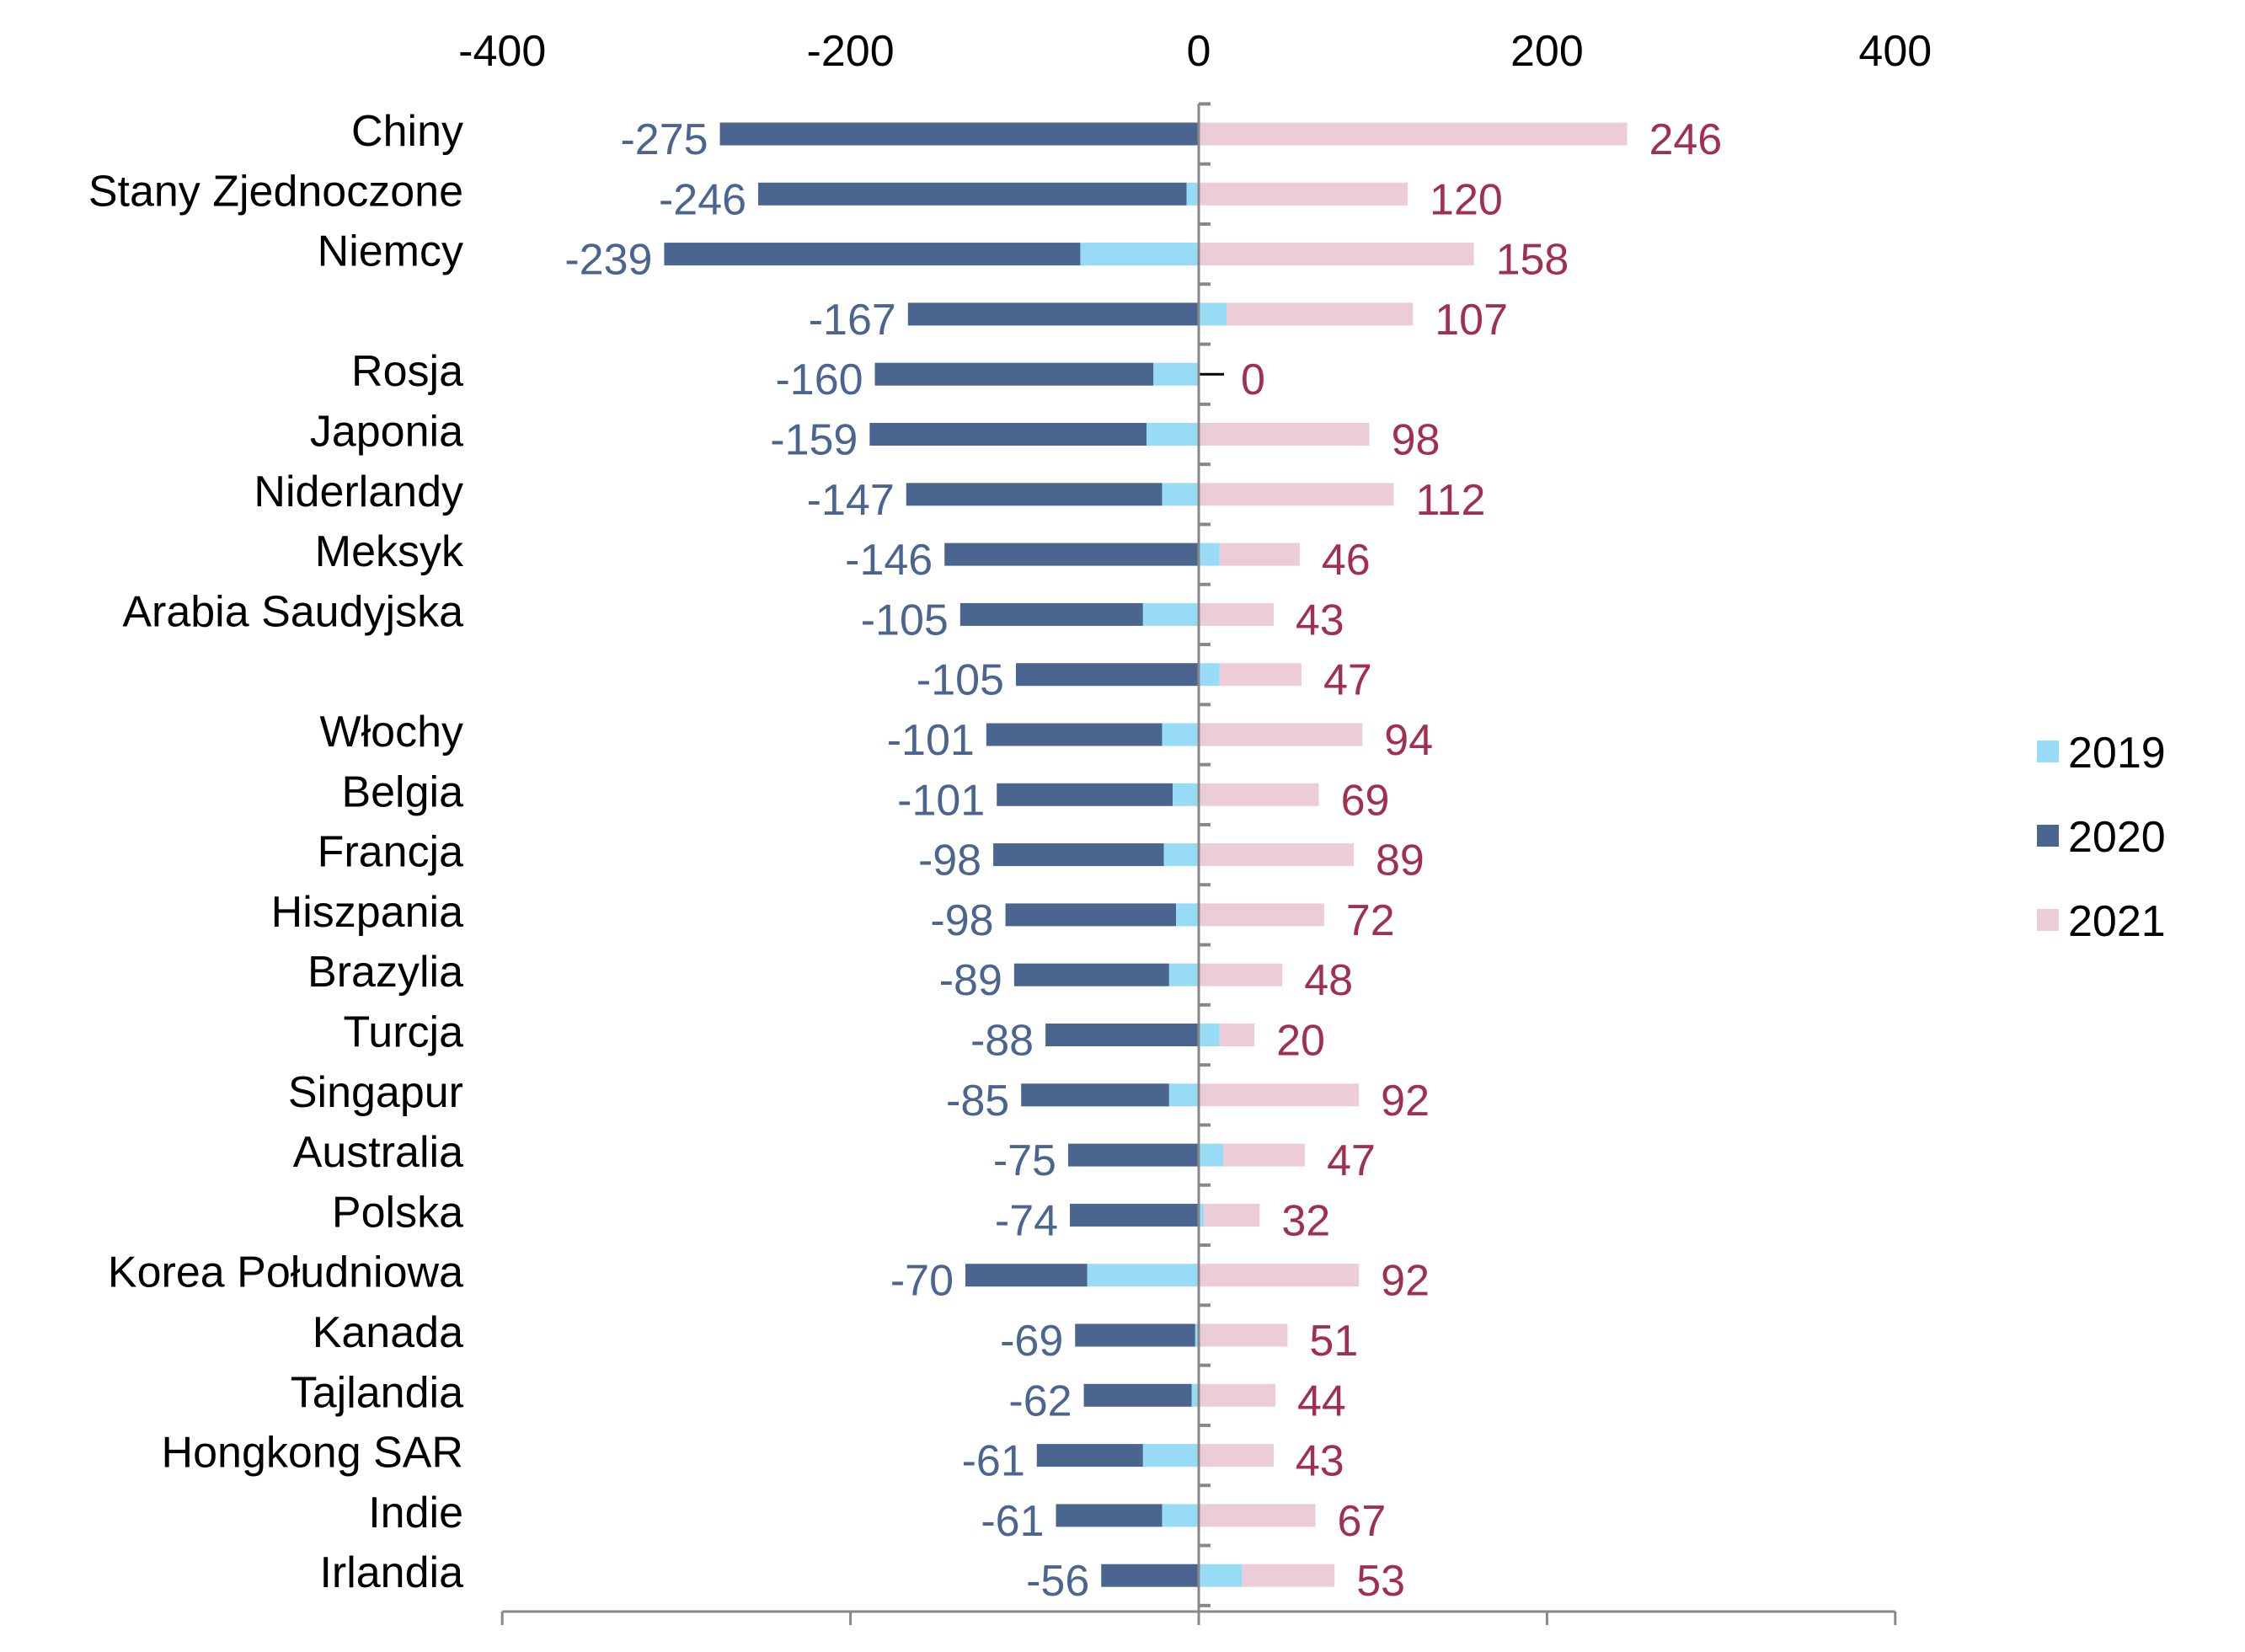 The width and height of the screenshot is (2245, 1652). What do you see at coordinates (2048, 920) in the screenshot?
I see `legend-swatch-2021` at bounding box center [2048, 920].